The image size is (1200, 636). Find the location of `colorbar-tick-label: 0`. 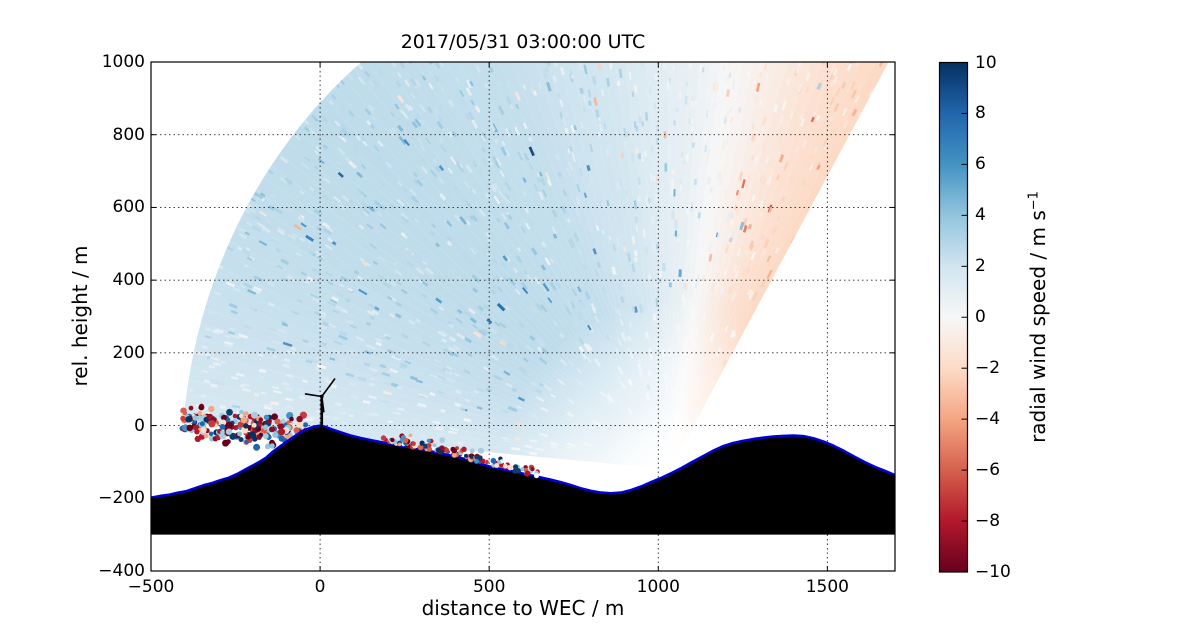

colorbar-tick-label: 0 is located at coordinates (980, 317).